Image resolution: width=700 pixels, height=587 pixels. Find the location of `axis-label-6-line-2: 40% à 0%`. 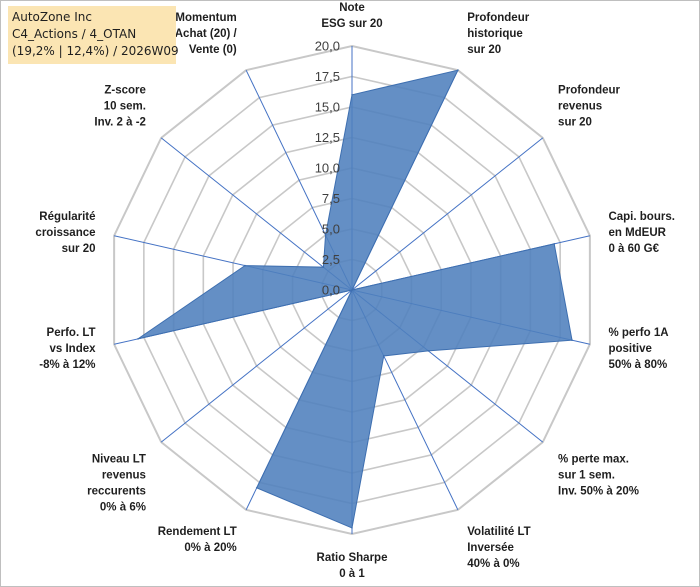

axis-label-6-line-2: 40% à 0% is located at coordinates (493, 564).